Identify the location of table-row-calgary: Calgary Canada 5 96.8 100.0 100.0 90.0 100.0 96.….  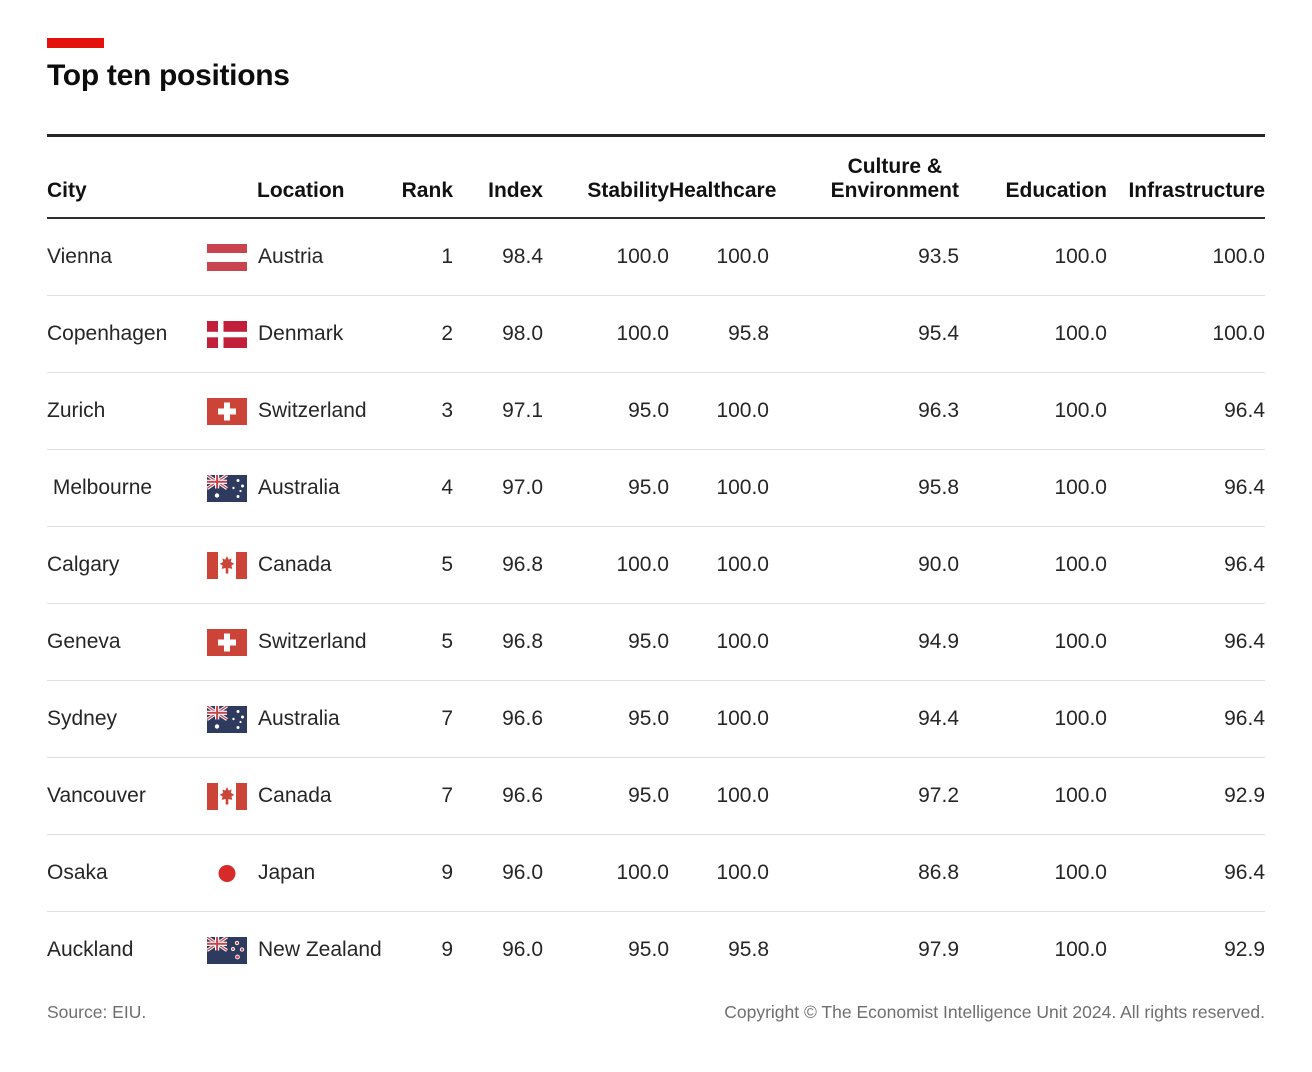
(656, 565).